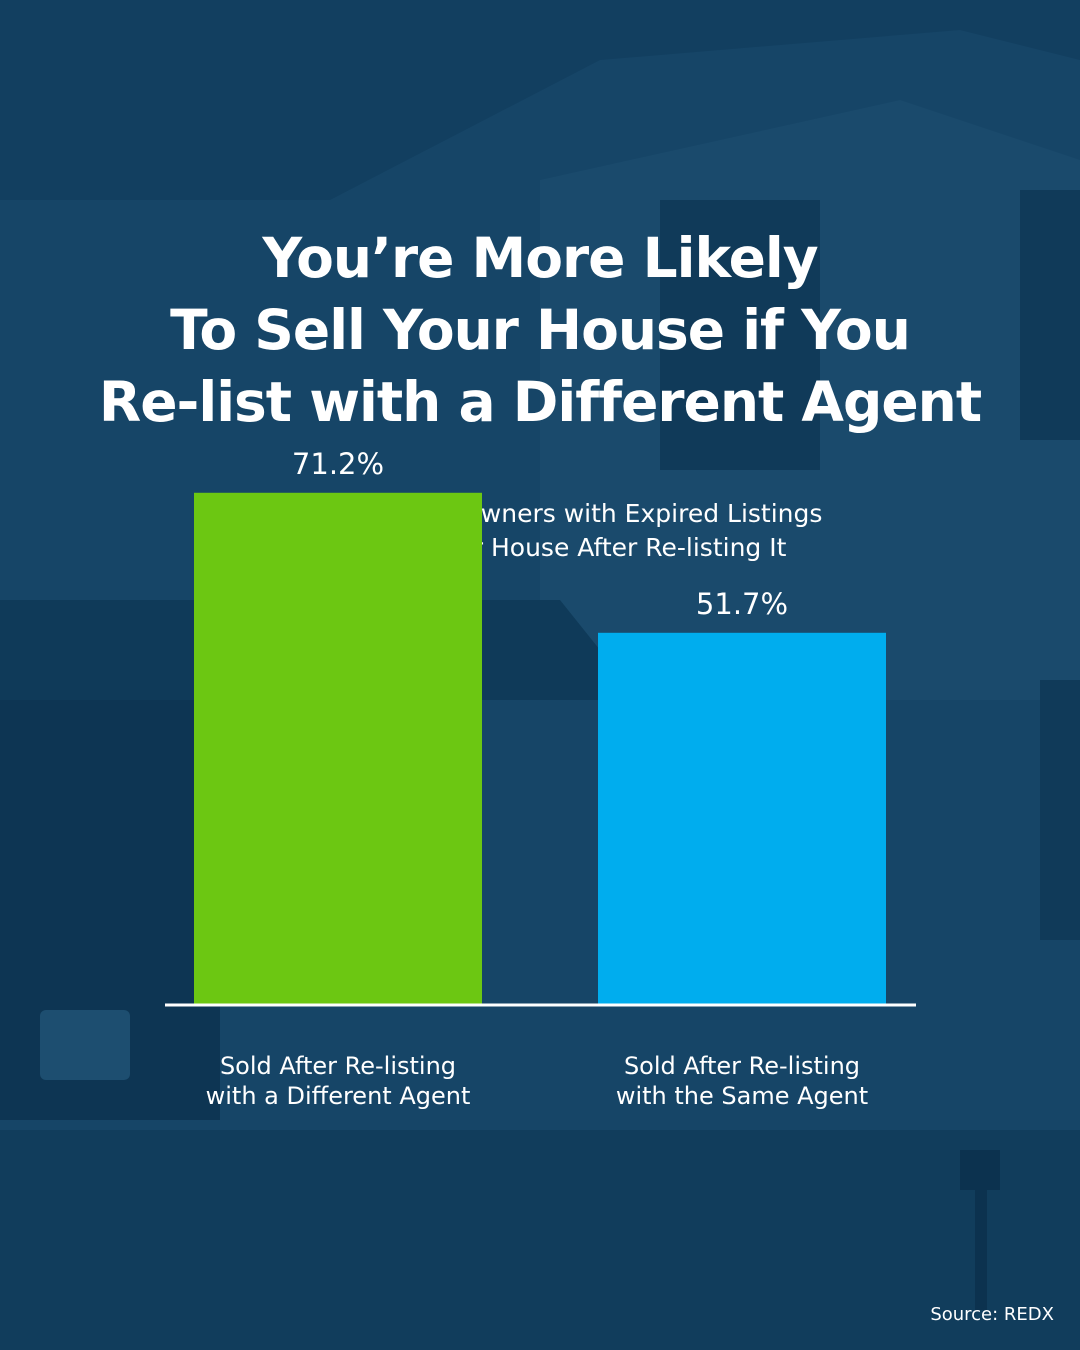 The height and width of the screenshot is (1350, 1080). I want to click on bar-different-agent, so click(338, 748).